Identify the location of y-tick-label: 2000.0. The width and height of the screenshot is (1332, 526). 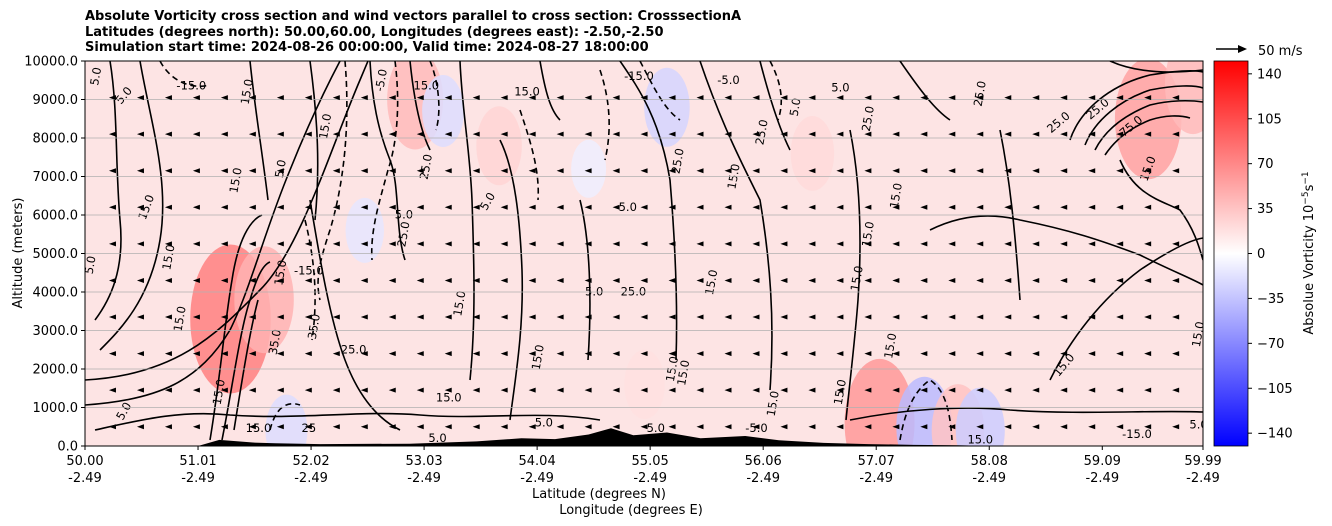
(56, 370).